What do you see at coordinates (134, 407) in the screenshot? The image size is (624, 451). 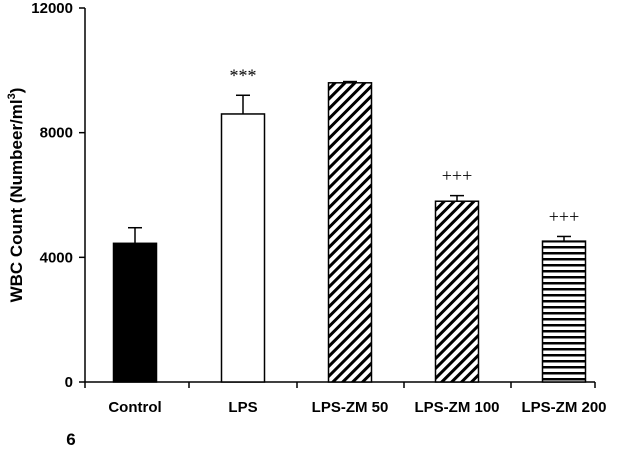 I see `x-category-label: Control` at bounding box center [134, 407].